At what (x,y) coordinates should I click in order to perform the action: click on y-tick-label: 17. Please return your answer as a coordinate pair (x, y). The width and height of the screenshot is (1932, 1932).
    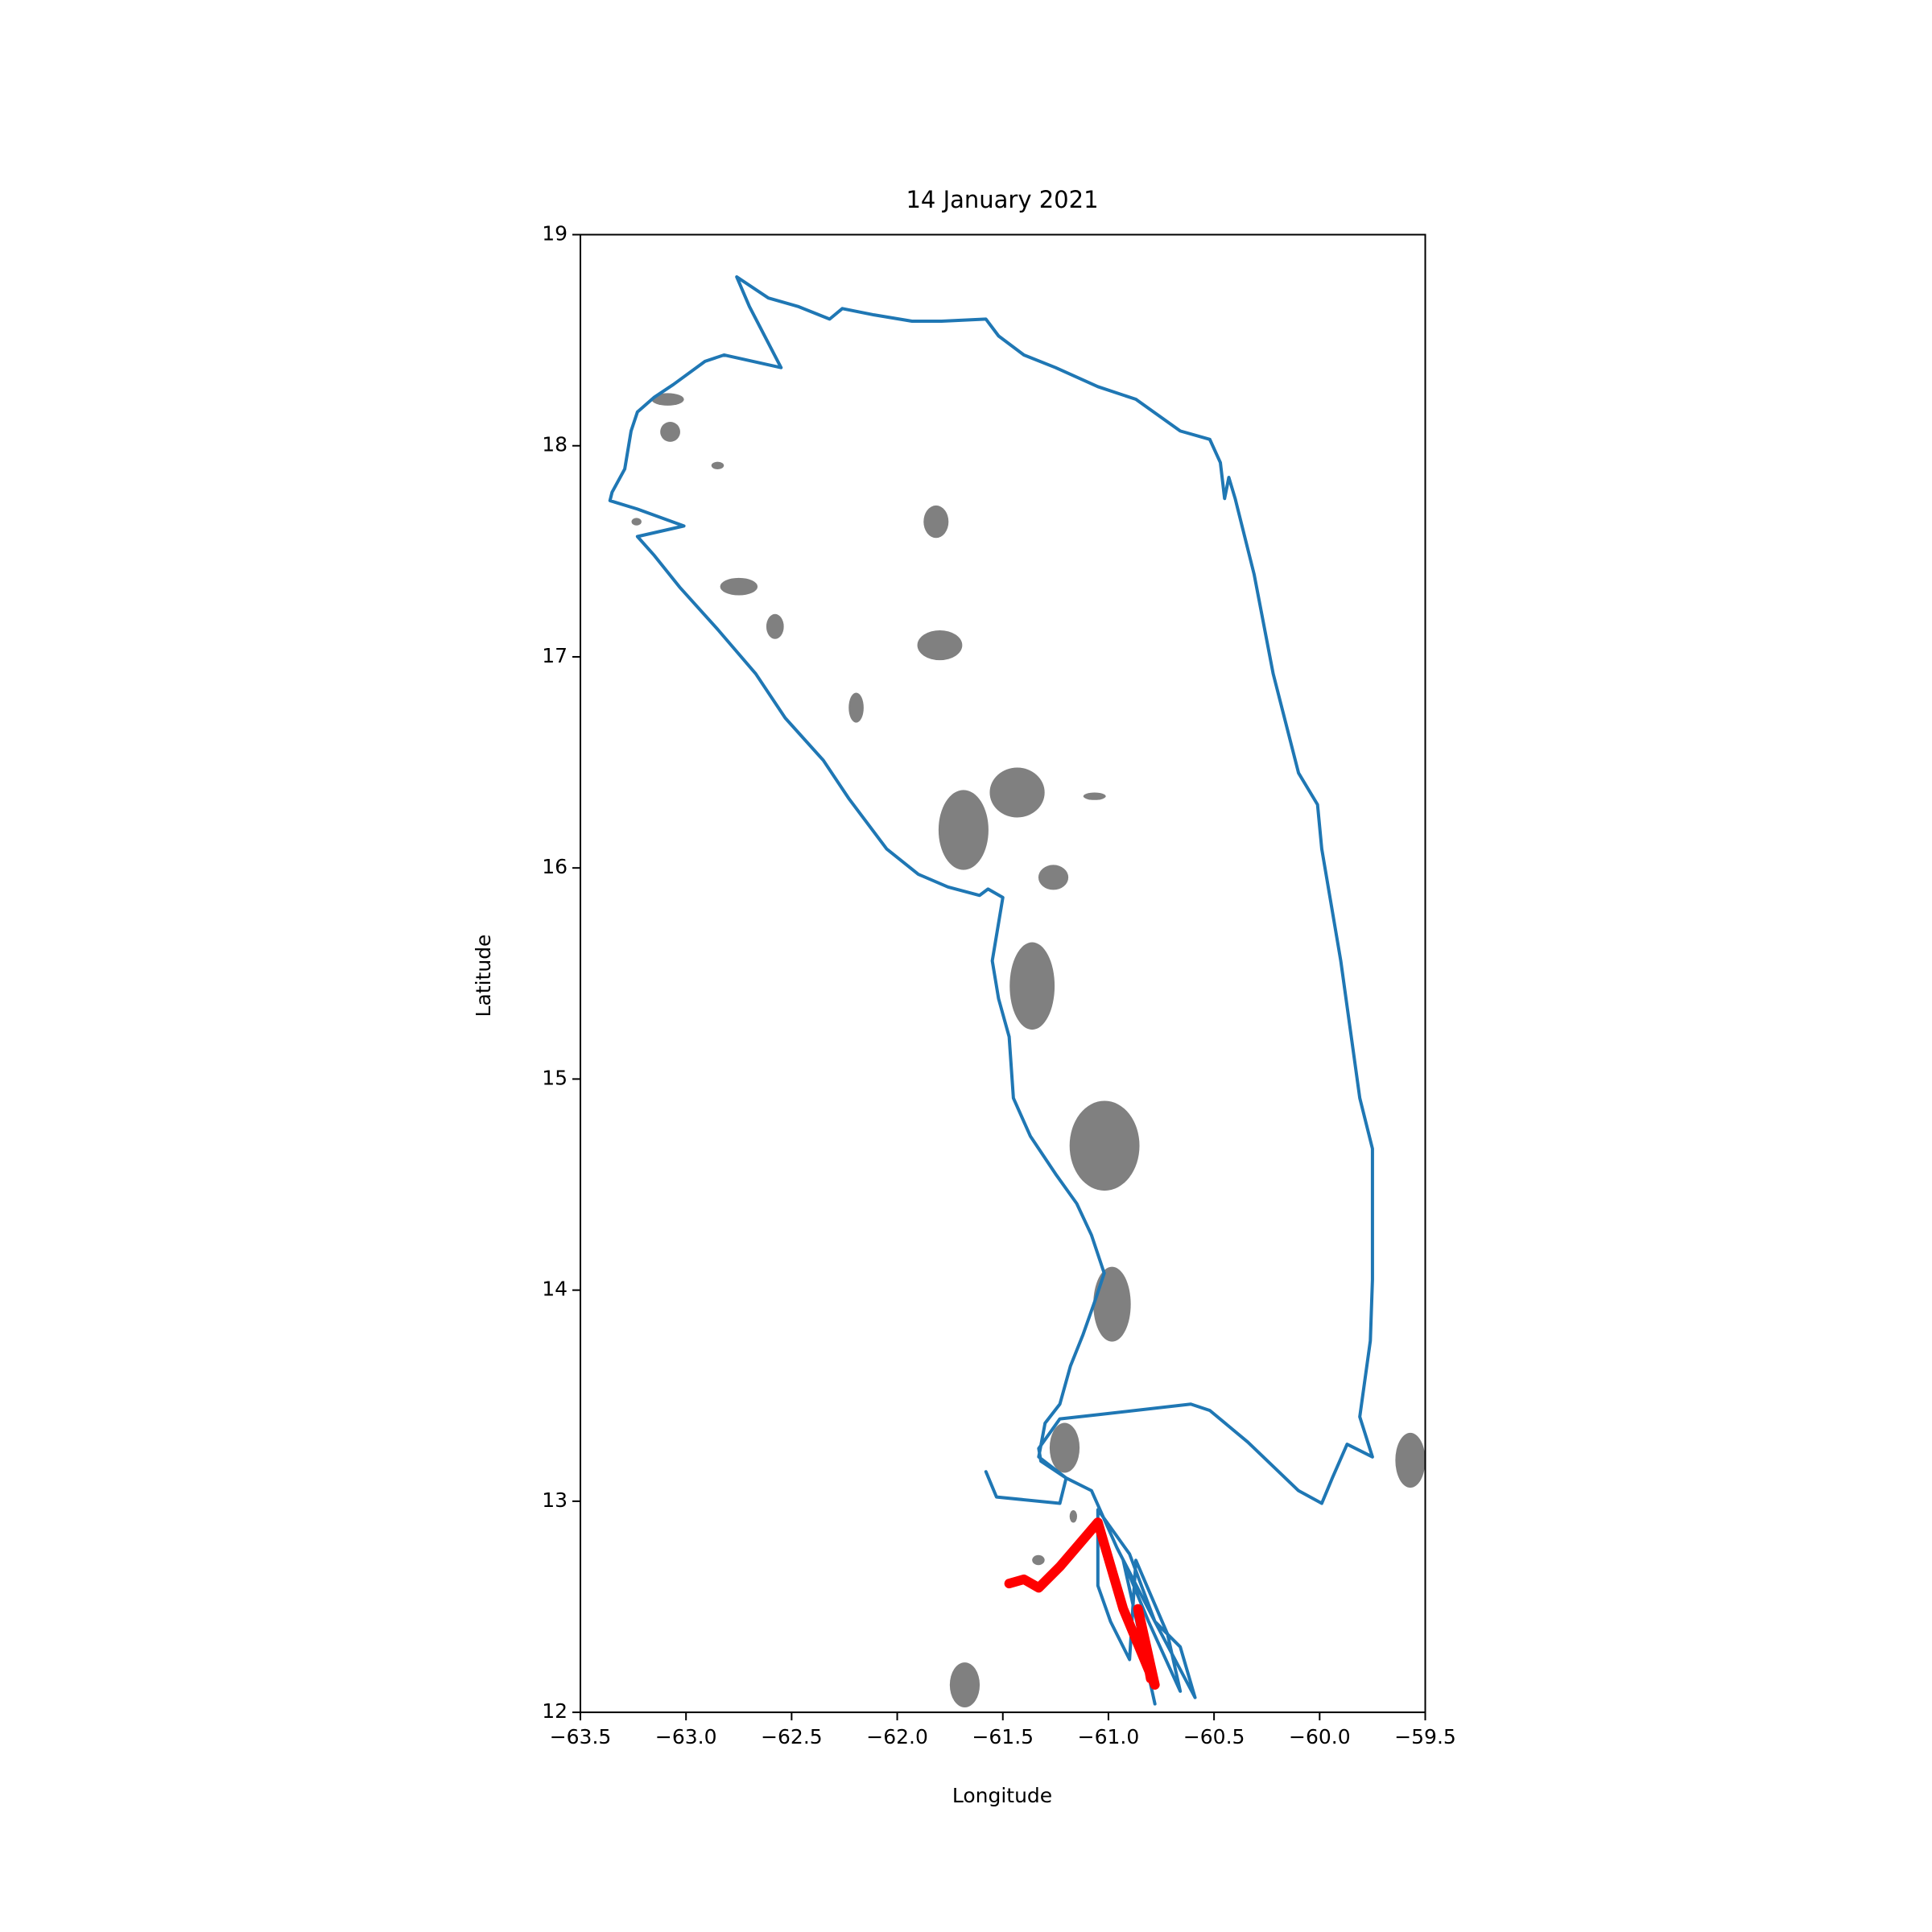
    Looking at the image, I should click on (555, 655).